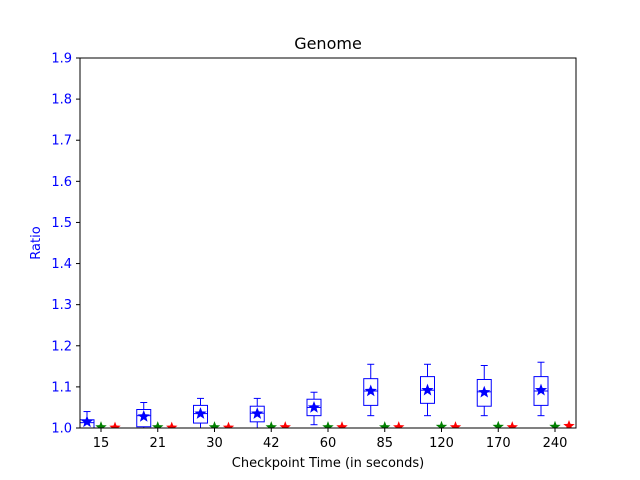  I want to click on x-tick-label: 60, so click(328, 443).